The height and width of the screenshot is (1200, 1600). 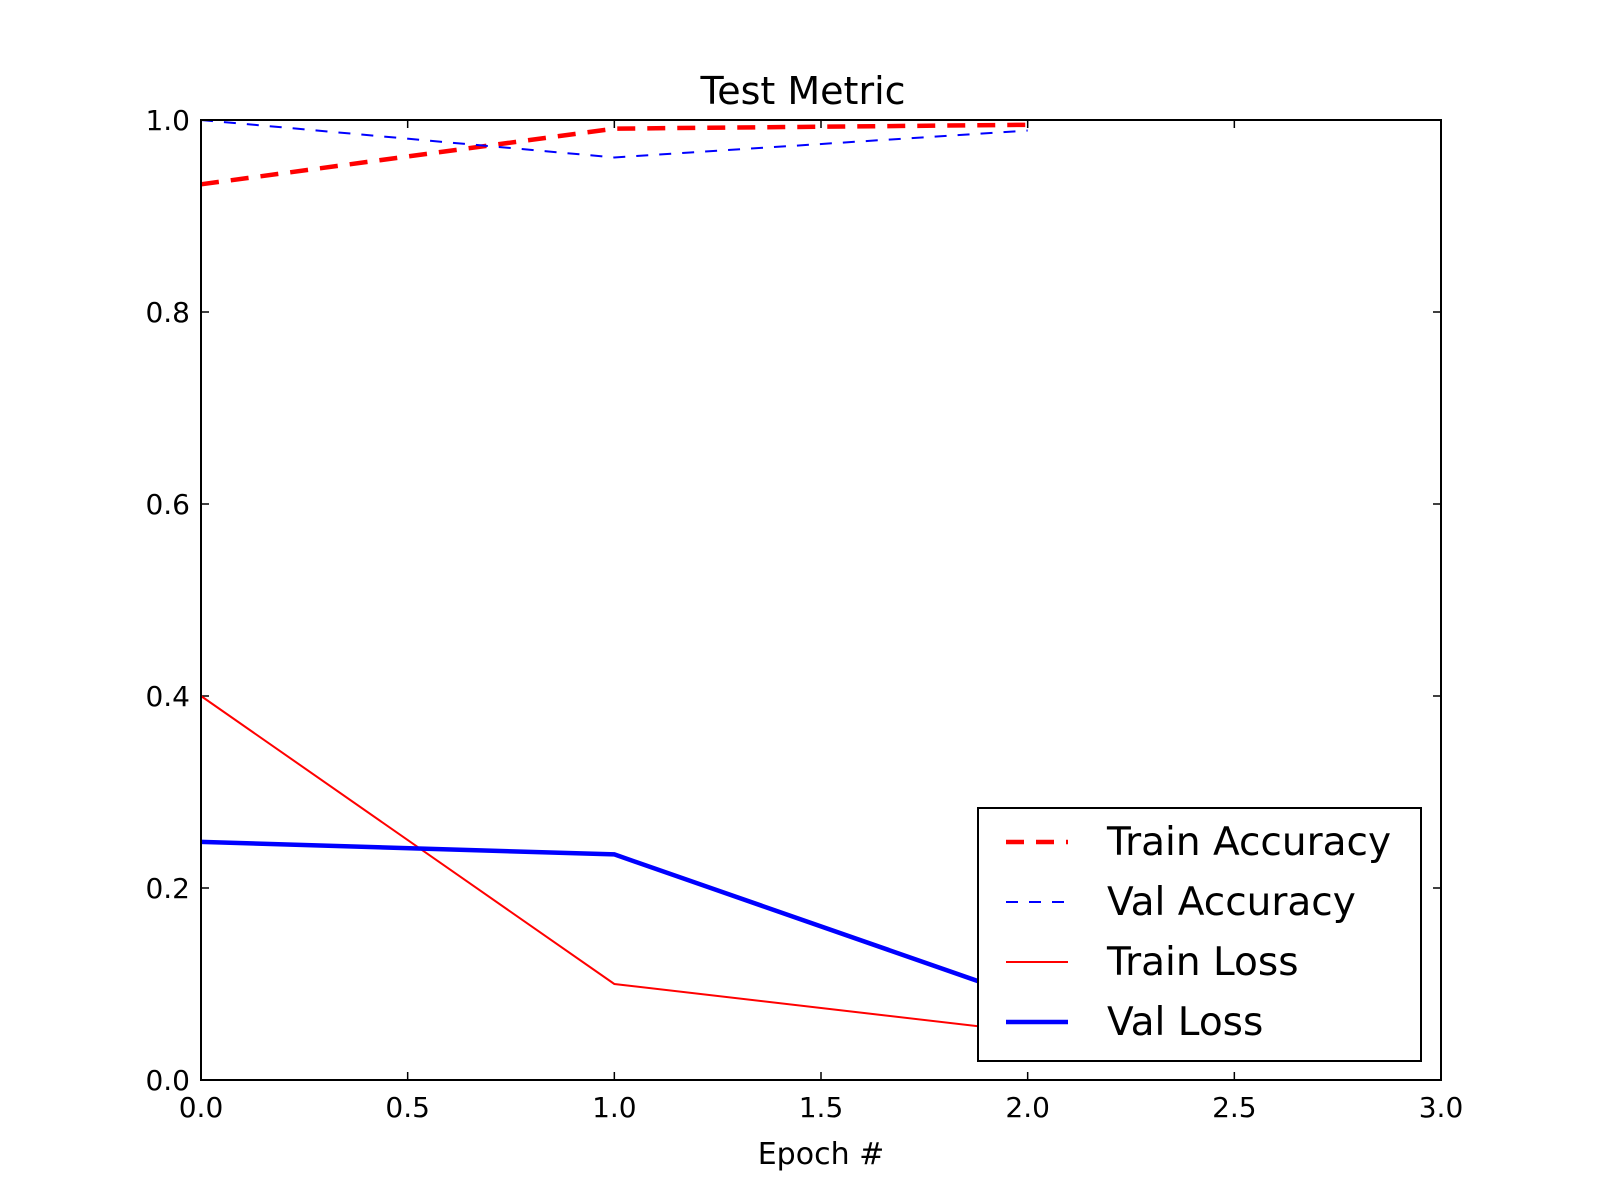 I want to click on x-tick-label: 2.0, so click(x=1027, y=1107).